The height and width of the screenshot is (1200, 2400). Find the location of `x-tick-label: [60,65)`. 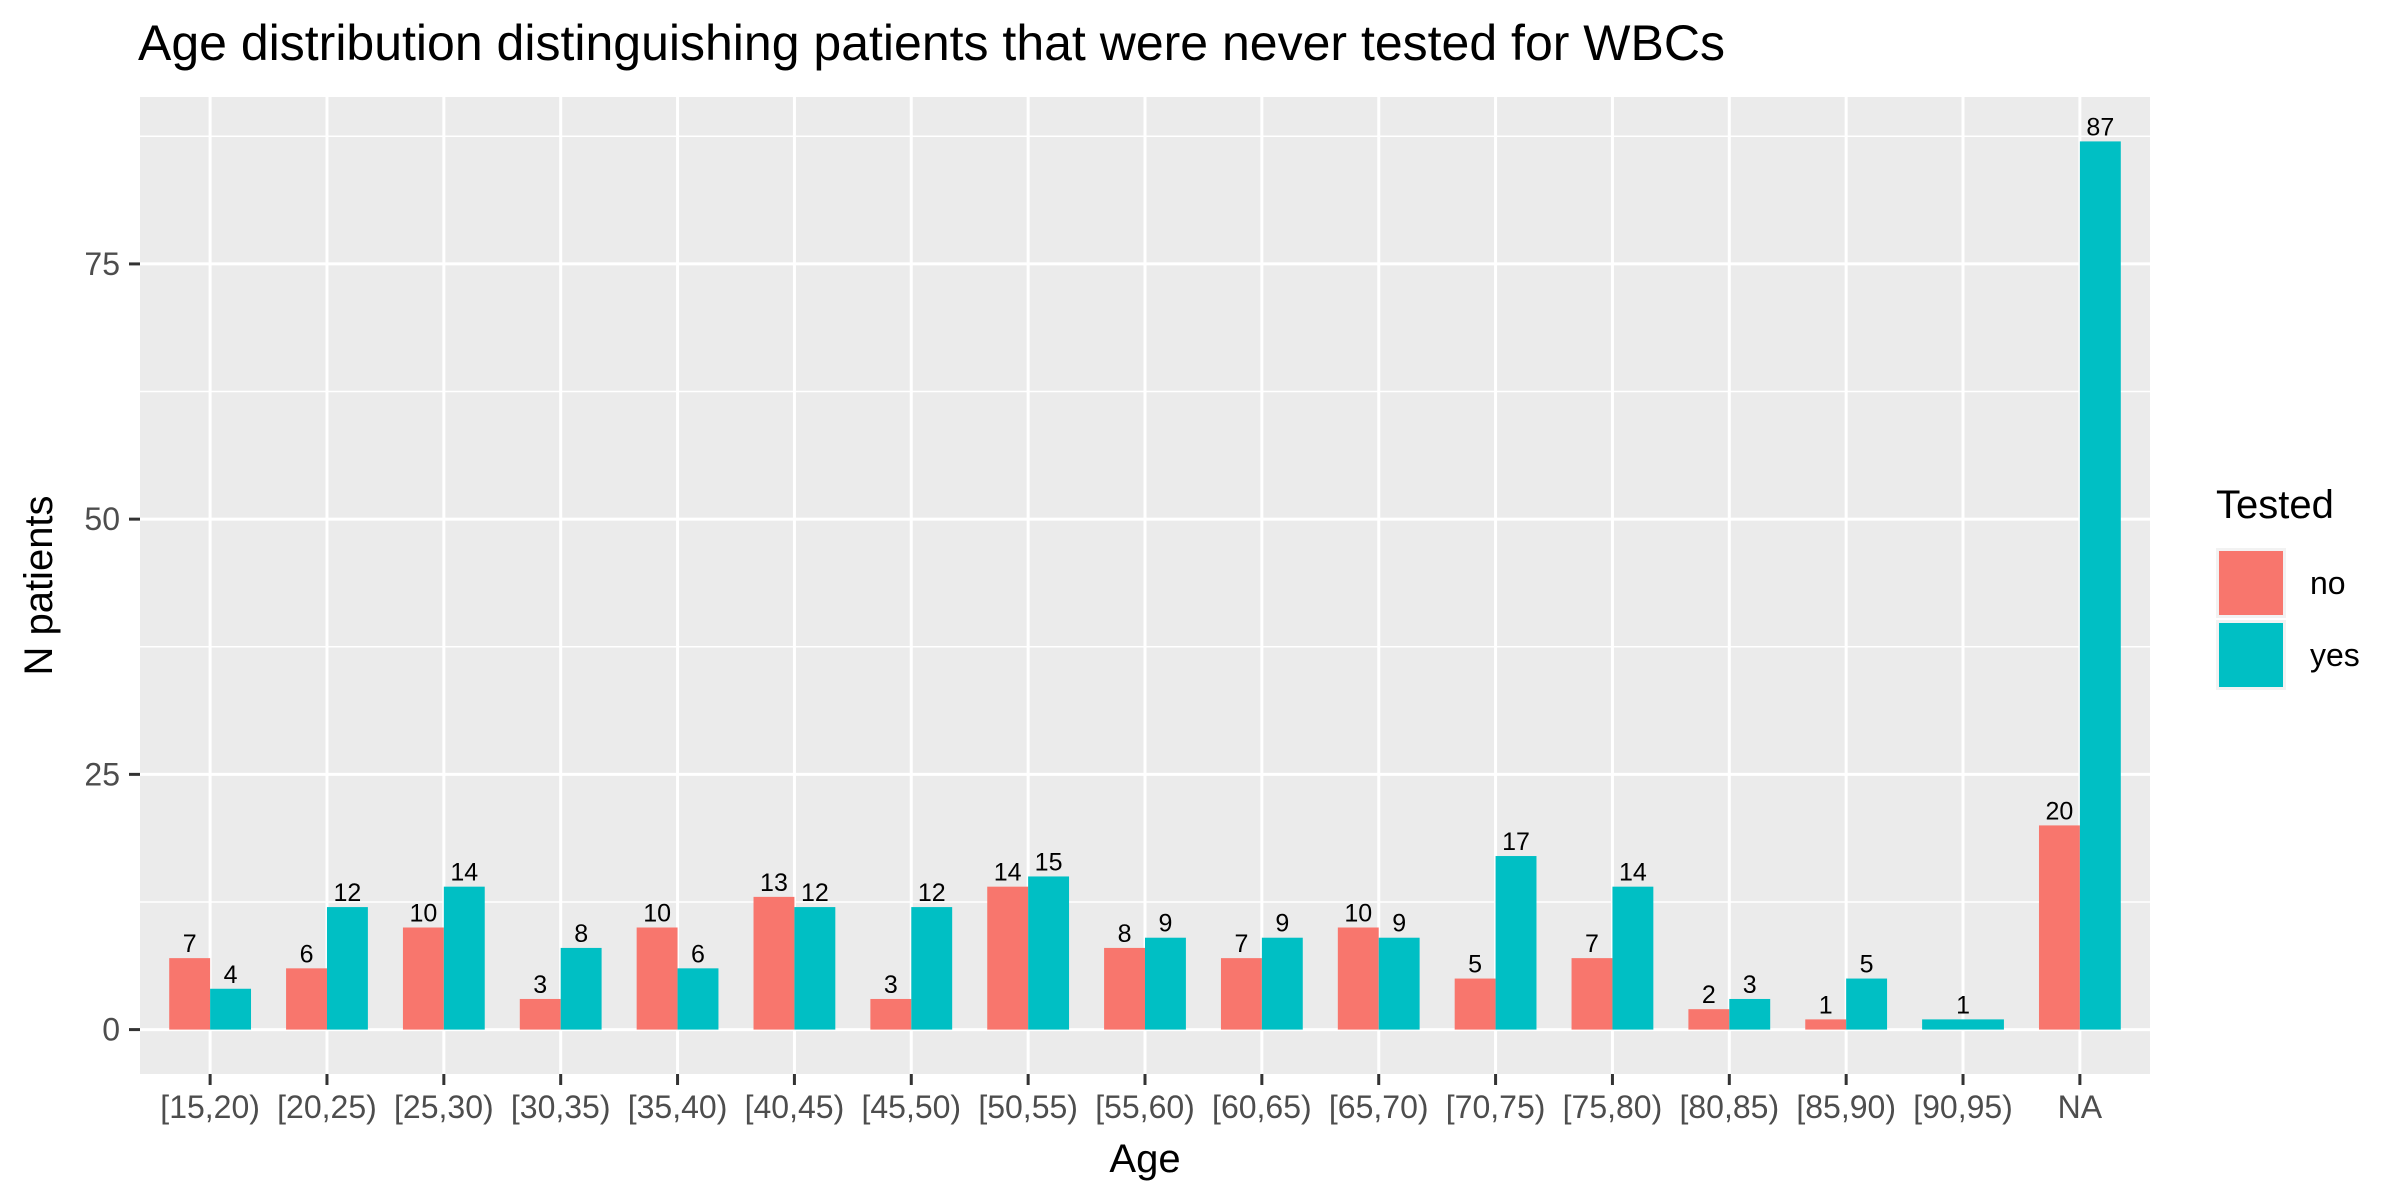

x-tick-label: [60,65) is located at coordinates (1262, 1107).